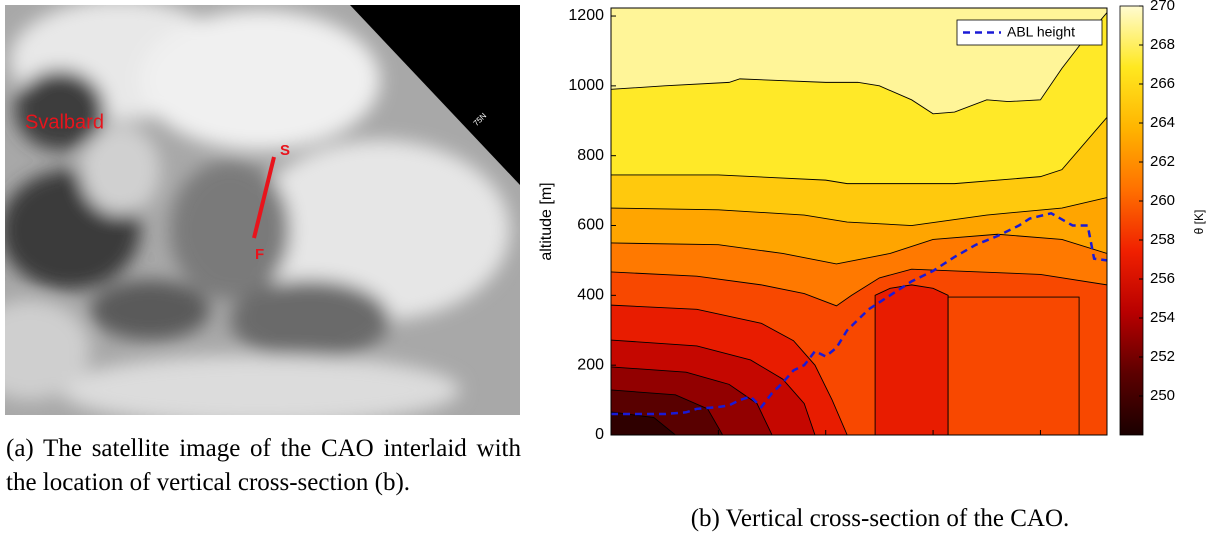 Image resolution: width=1214 pixels, height=537 pixels. Describe the element at coordinates (1041, 32) in the screenshot. I see `legend-label: ABL height` at that location.